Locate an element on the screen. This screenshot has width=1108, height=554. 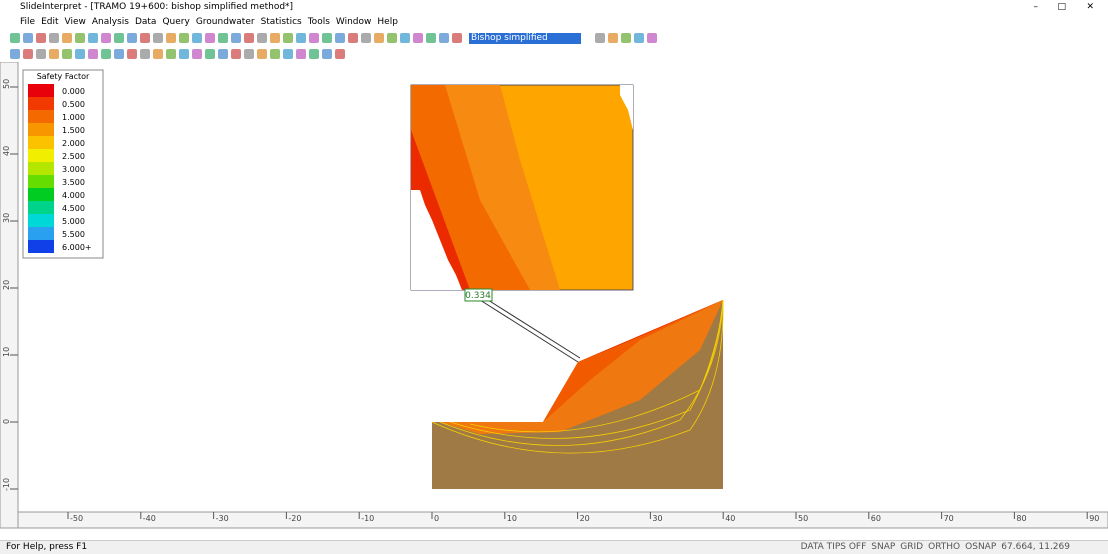
menu-item: Help is located at coordinates (387, 22).